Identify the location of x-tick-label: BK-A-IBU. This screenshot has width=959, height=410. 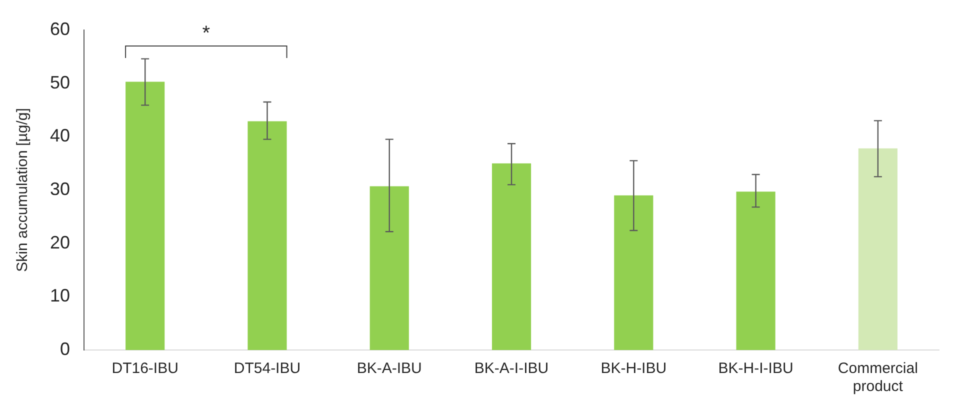
(389, 369).